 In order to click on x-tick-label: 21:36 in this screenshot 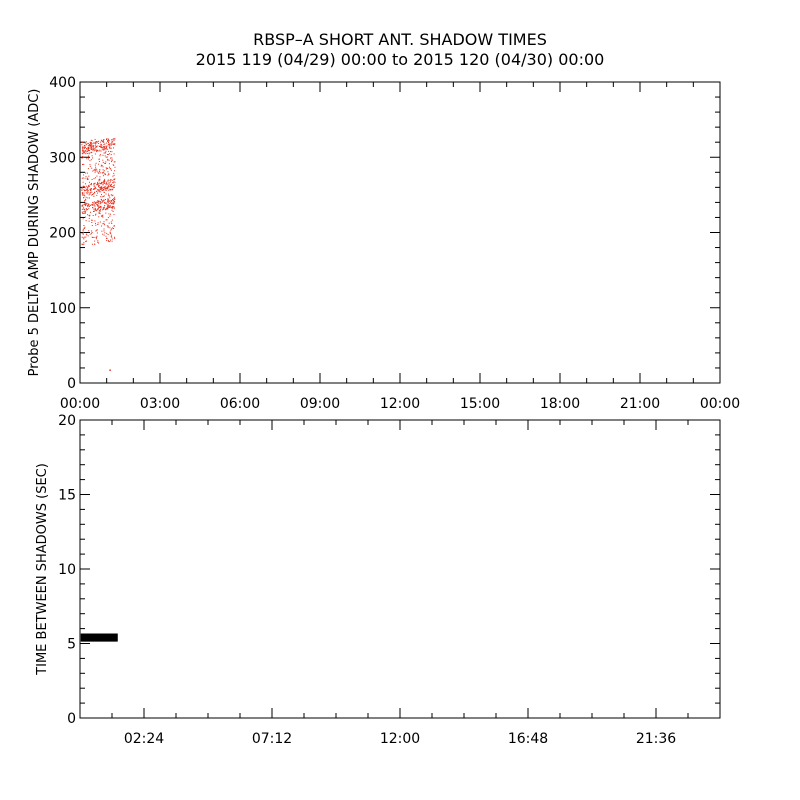, I will do `click(656, 739)`.